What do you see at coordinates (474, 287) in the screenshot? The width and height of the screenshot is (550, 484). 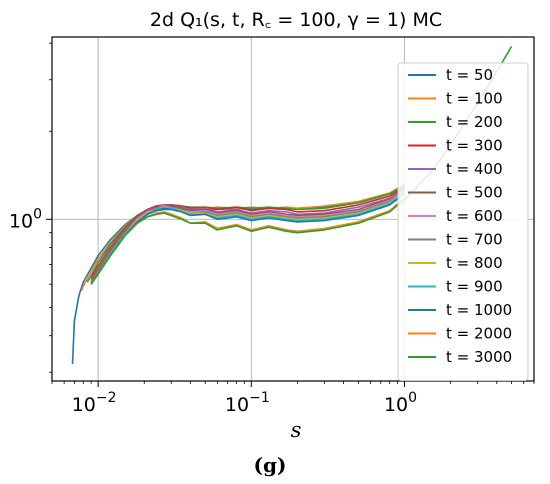 I see `legend-entry: t = 900` at bounding box center [474, 287].